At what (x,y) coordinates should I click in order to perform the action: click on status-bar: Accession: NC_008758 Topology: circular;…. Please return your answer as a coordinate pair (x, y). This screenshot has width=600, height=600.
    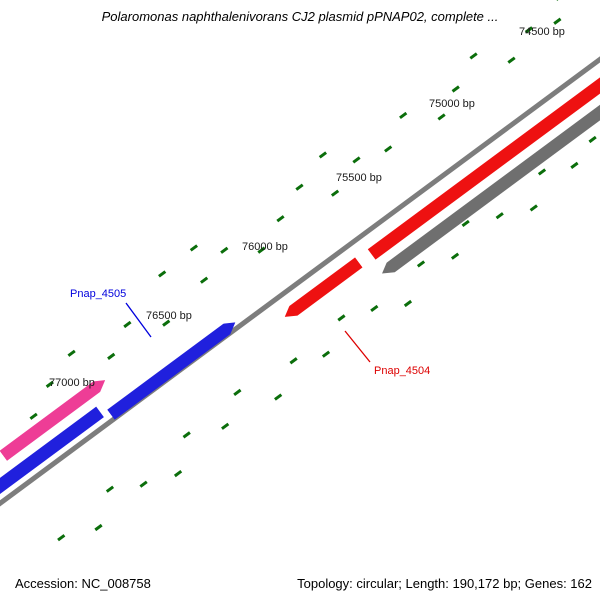
    Looking at the image, I should click on (300, 583).